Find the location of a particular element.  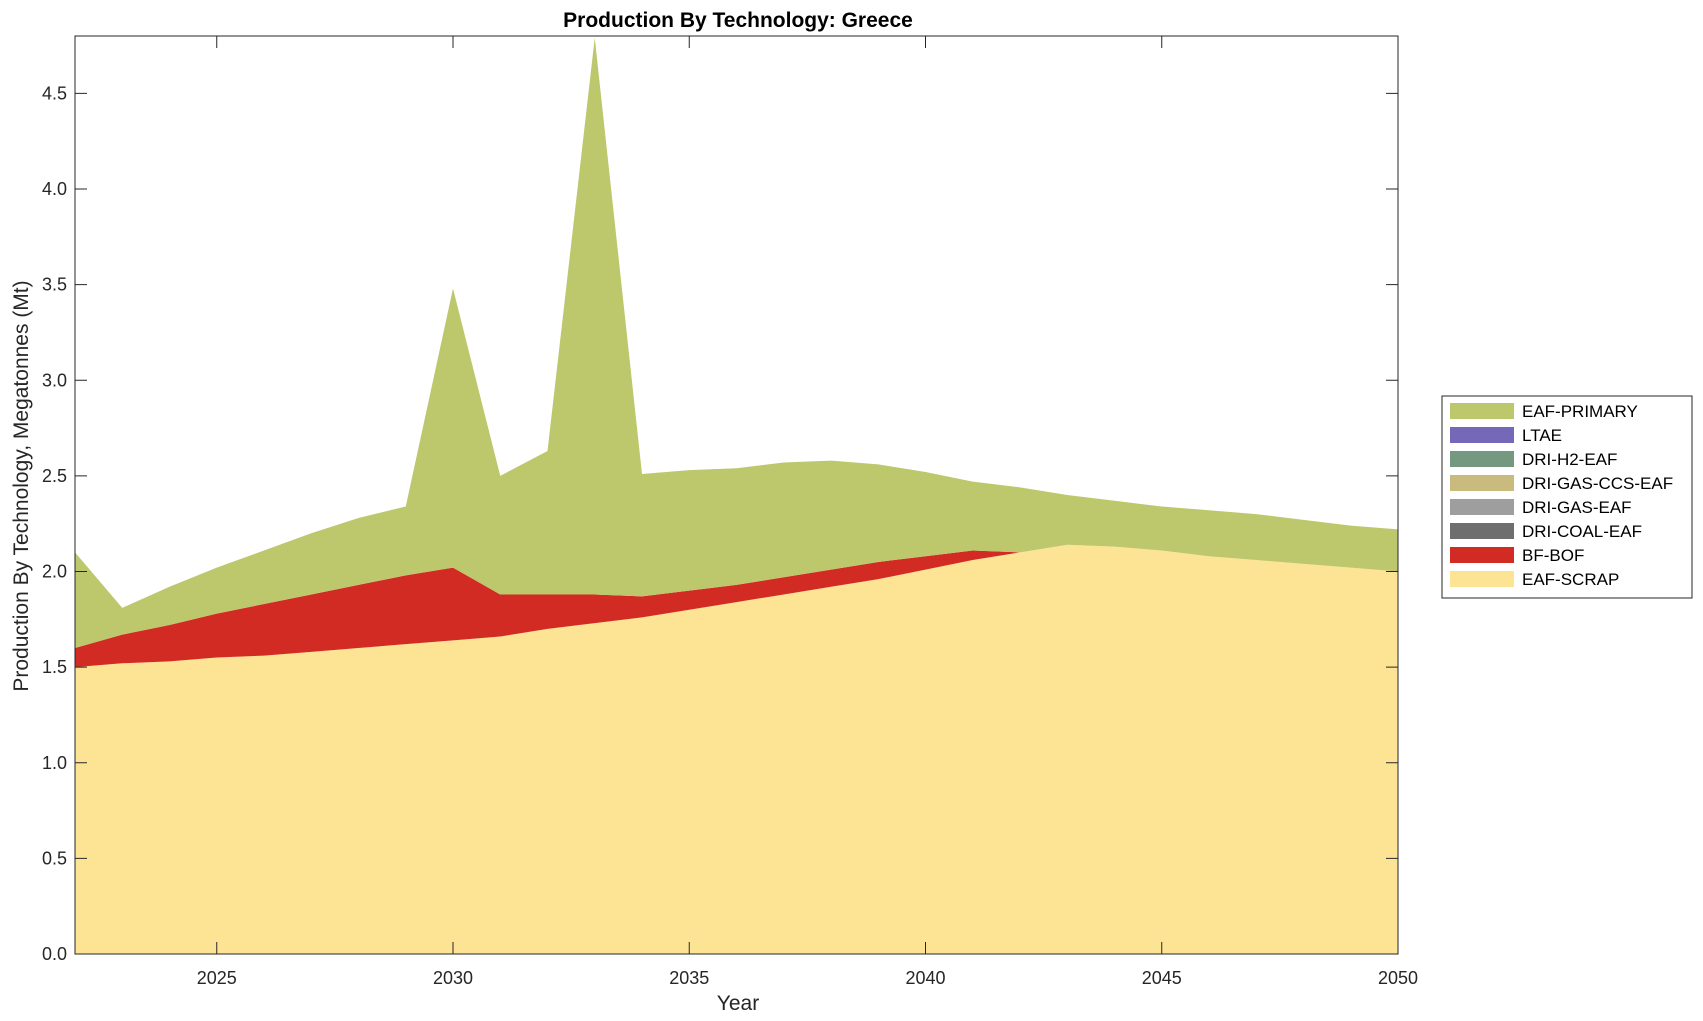

x-tick-label: 2045 is located at coordinates (1162, 978).